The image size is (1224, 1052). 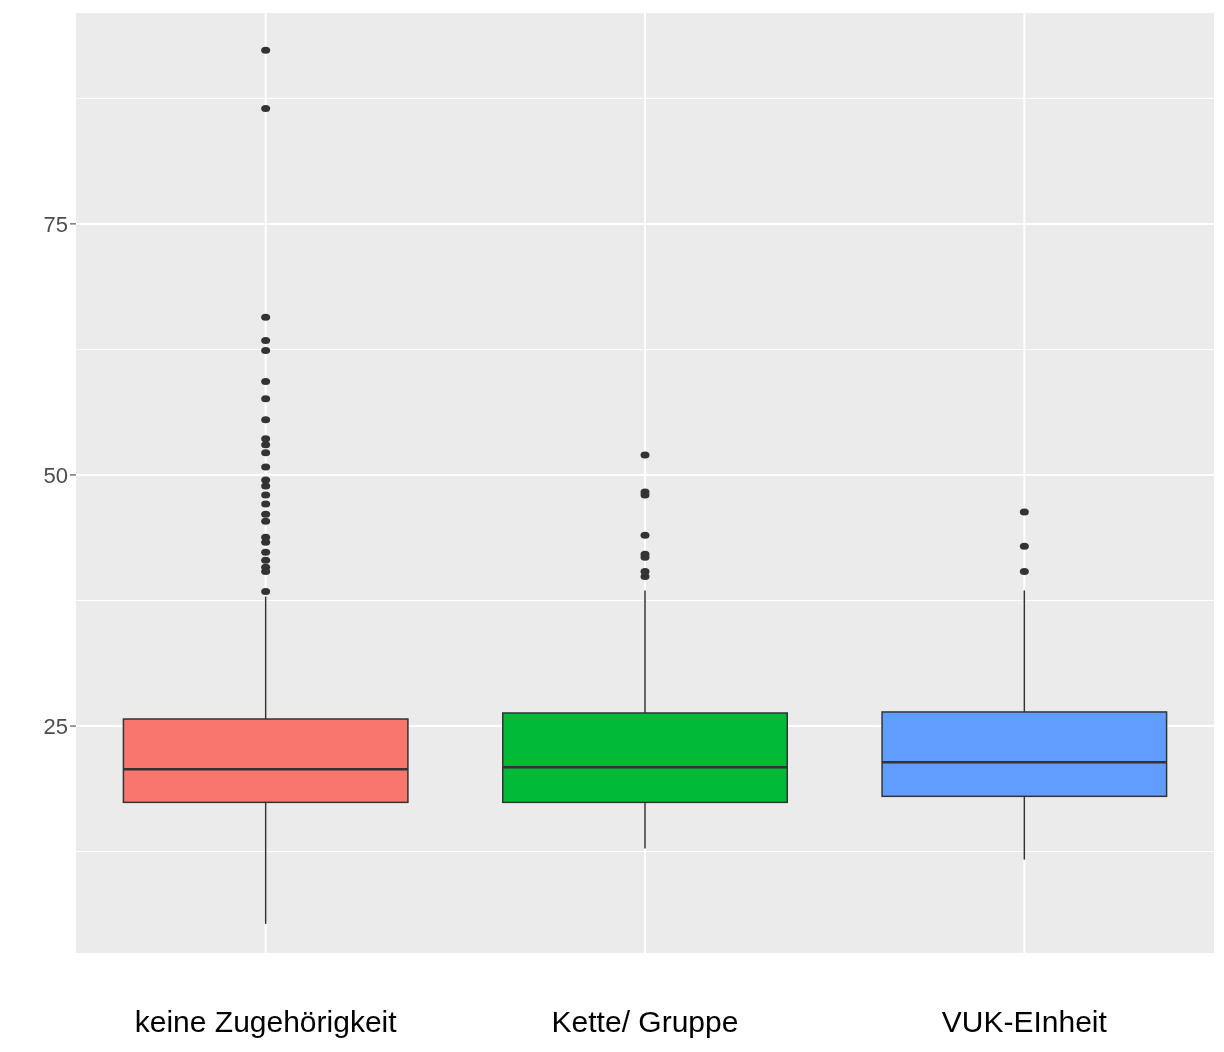 What do you see at coordinates (55, 224) in the screenshot?
I see `y-tick-label: 75` at bounding box center [55, 224].